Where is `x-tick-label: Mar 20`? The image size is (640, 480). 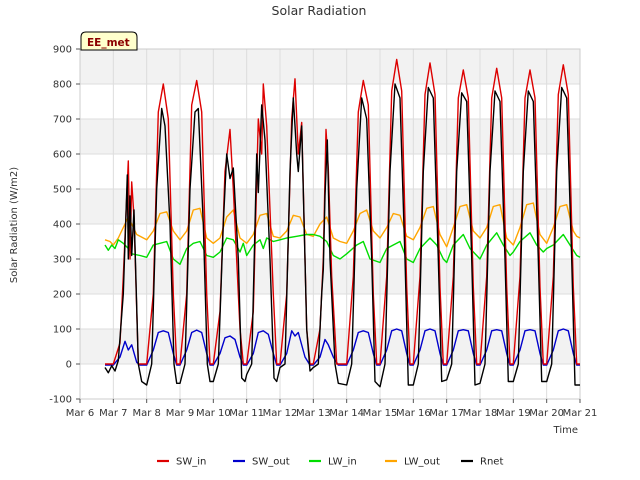
x-tick-label: Mar 20 is located at coordinates (546, 413).